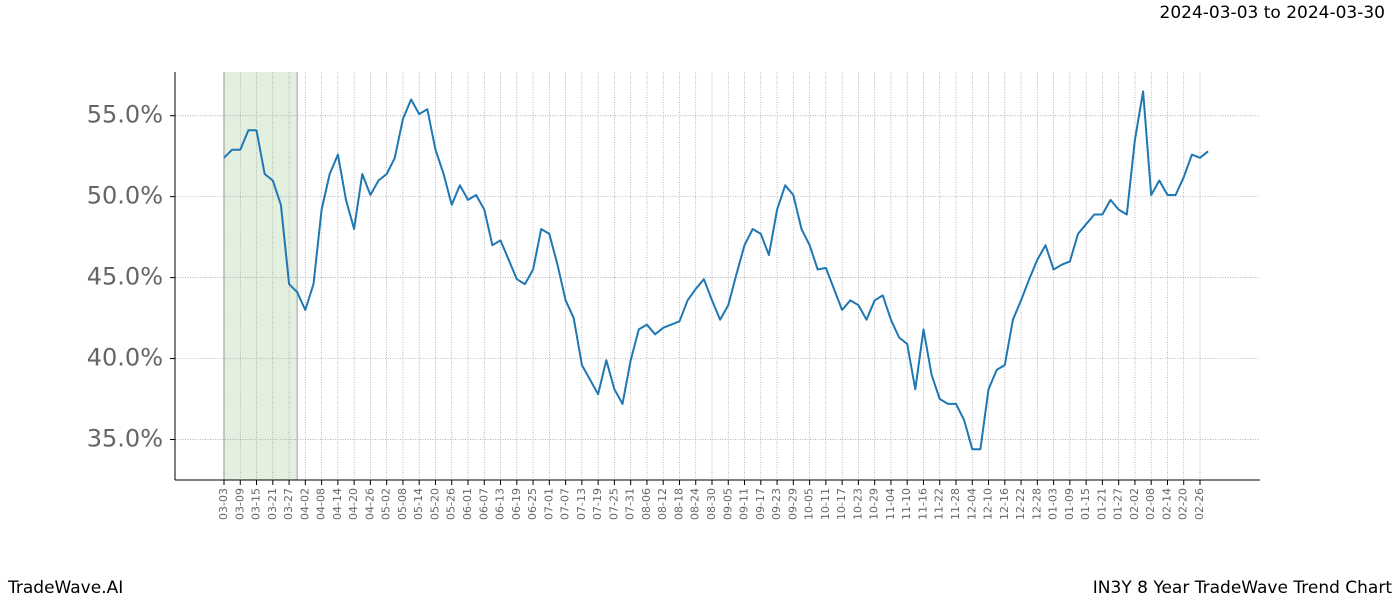 This screenshot has width=1400, height=600. I want to click on x-tick-label: 04-08, so click(321, 504).